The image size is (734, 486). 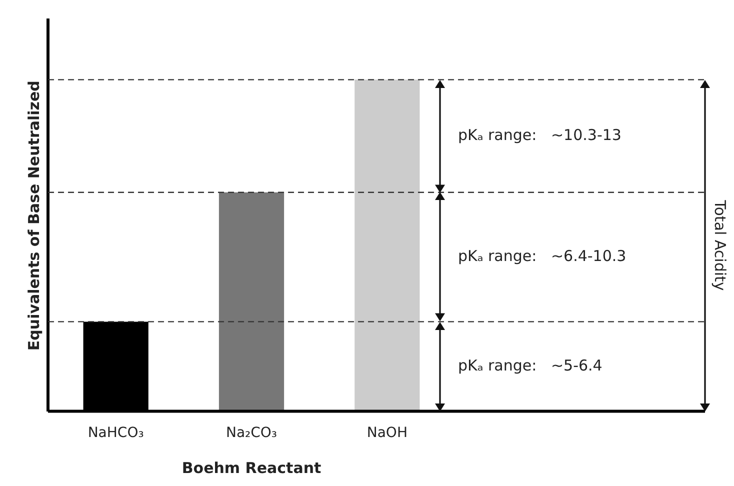 I want to click on text: pKₐ range: ~6.4-10.3, so click(x=542, y=255).